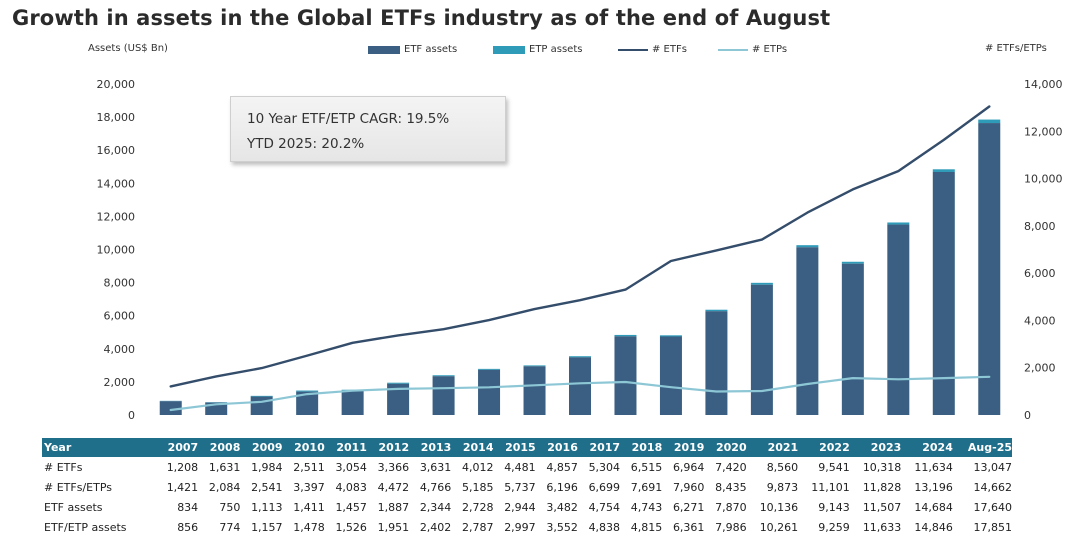 The image size is (1079, 550). Describe the element at coordinates (73, 507) in the screenshot. I see `table-row-label: ETF assets` at that location.